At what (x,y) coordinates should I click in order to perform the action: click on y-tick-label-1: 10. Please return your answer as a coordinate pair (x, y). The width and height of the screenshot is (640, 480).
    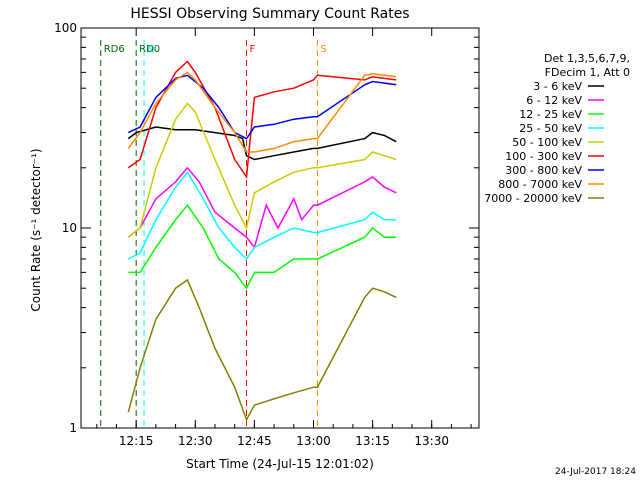
    Looking at the image, I should click on (69, 228).